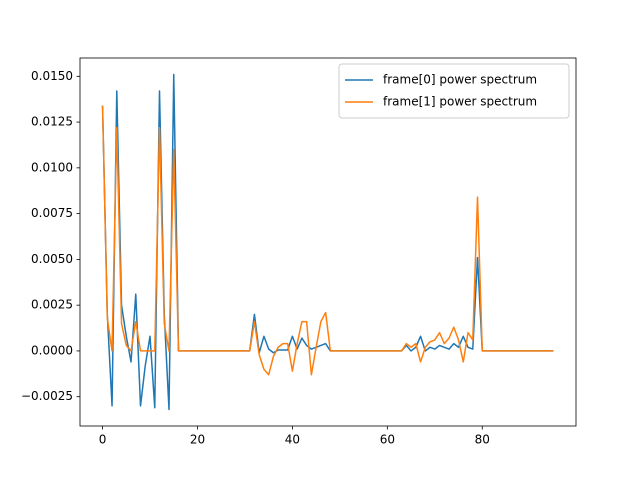 The width and height of the screenshot is (640, 480). What do you see at coordinates (292, 440) in the screenshot?
I see `x-tick-label: 40` at bounding box center [292, 440].